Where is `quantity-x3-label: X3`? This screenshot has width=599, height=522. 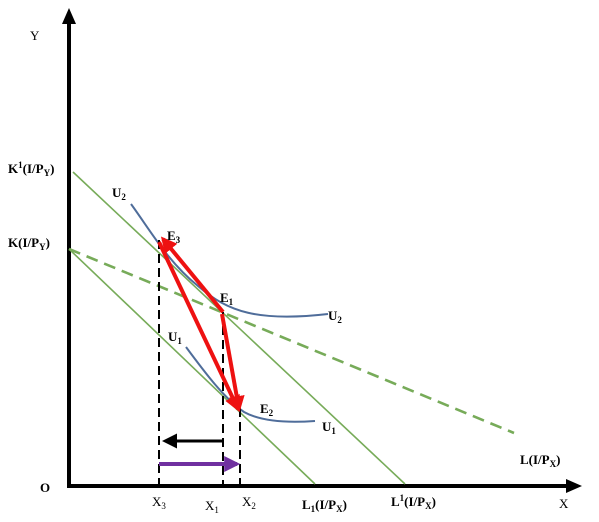
quantity-x3-label: X3 is located at coordinates (159, 502).